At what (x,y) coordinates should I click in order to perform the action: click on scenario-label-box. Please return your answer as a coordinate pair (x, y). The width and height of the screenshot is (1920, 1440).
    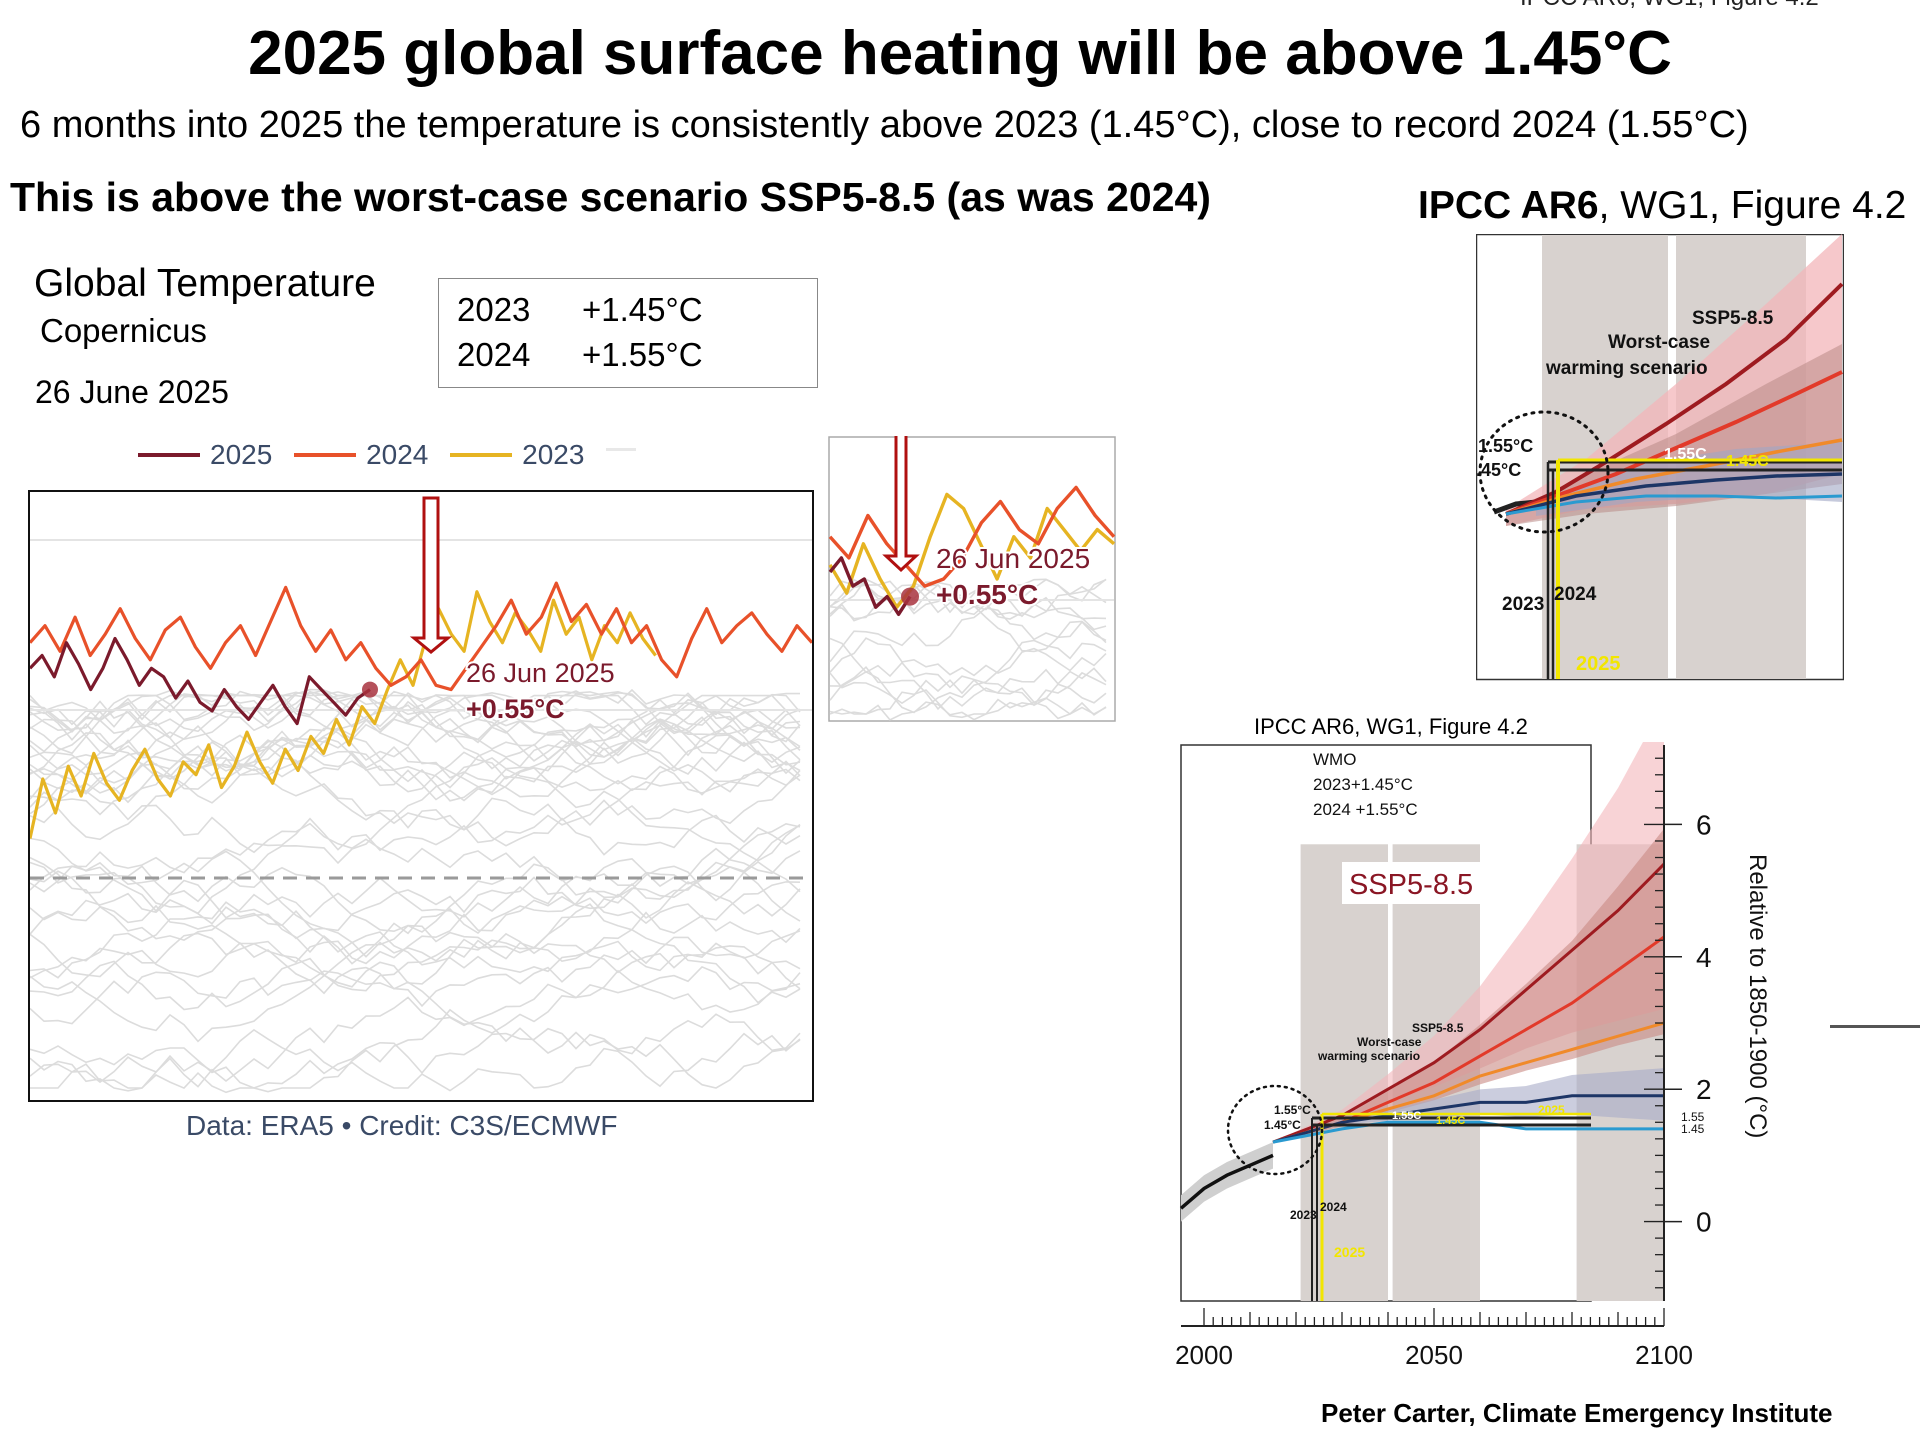
    Looking at the image, I should click on (1411, 883).